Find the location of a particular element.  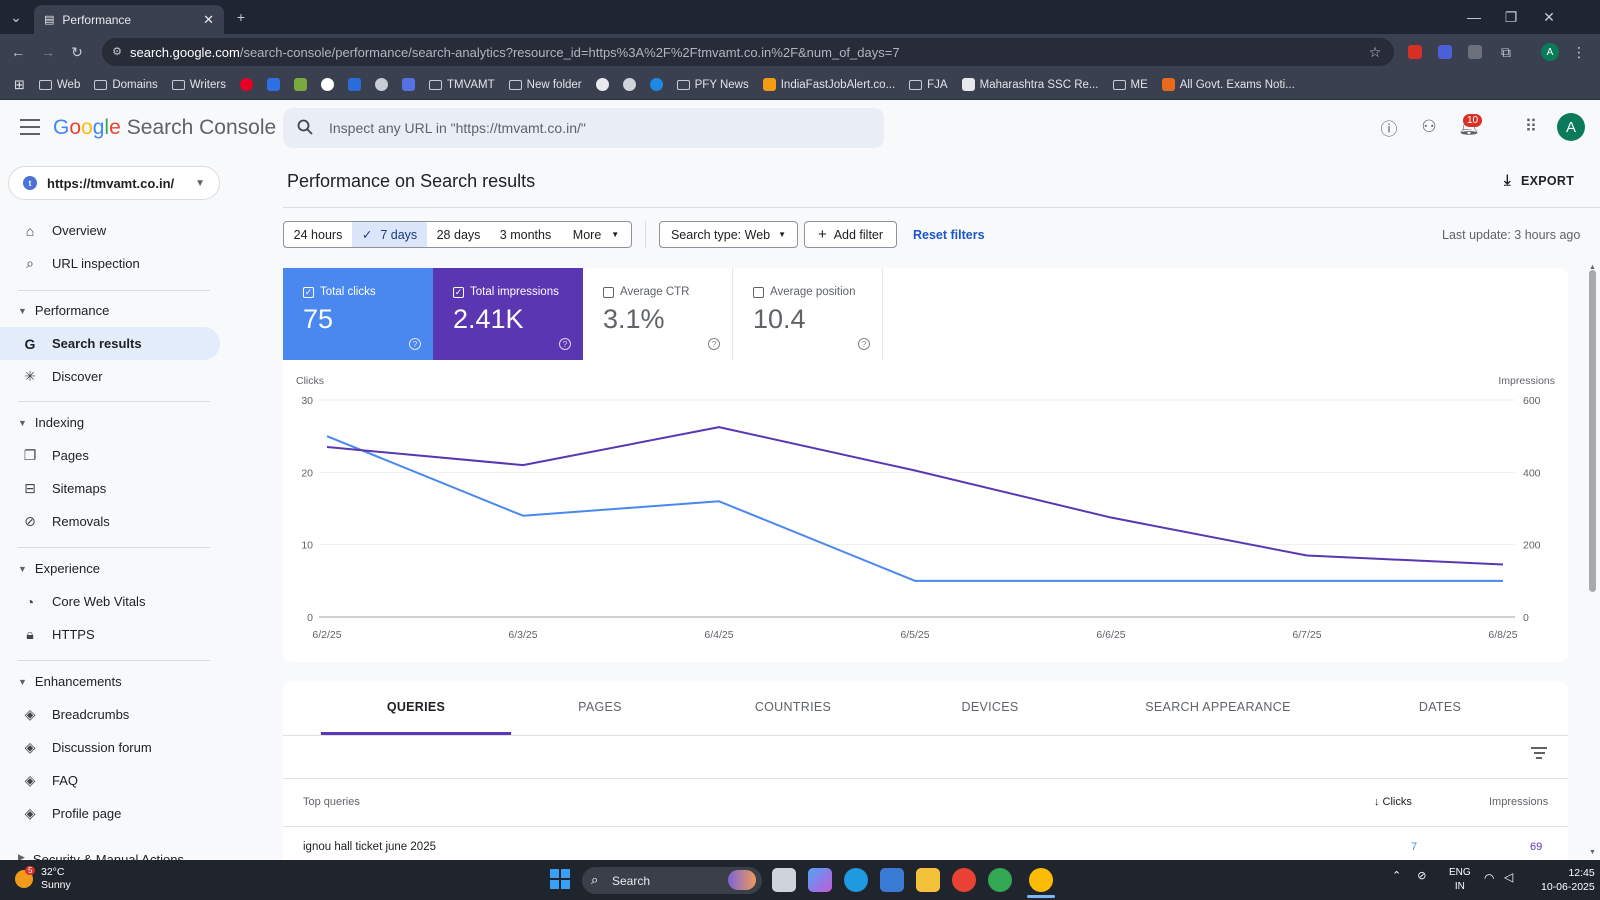

sidebar-item-overview: ⌂ Overview is located at coordinates (110, 230).